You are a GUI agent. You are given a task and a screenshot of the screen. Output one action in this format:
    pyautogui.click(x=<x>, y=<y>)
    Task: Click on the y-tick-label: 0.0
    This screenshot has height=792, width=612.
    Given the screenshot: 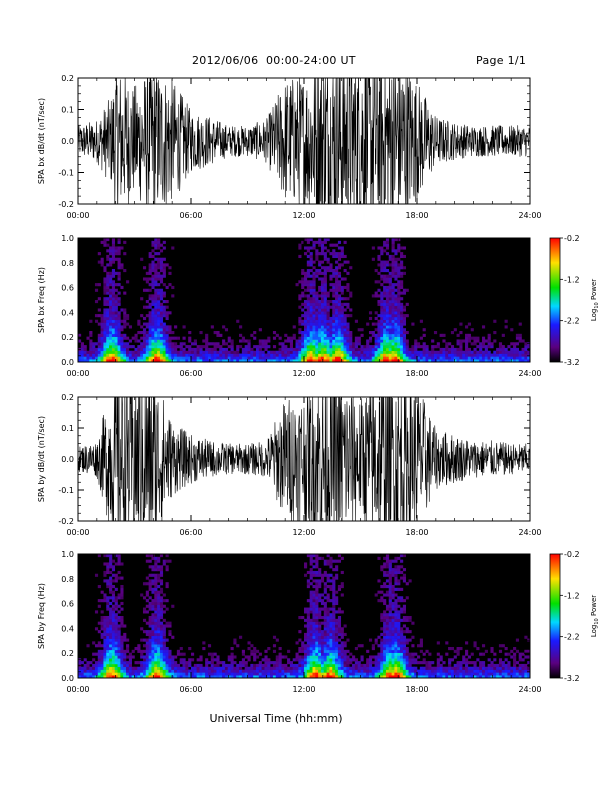 What is the action you would take?
    pyautogui.click(x=67, y=678)
    